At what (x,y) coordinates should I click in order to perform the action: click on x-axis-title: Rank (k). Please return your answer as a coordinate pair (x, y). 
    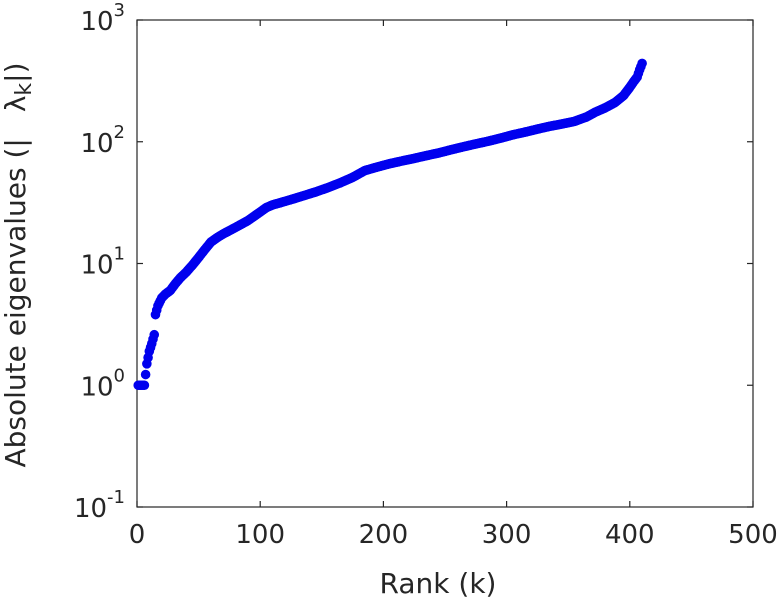
    Looking at the image, I should click on (438, 583).